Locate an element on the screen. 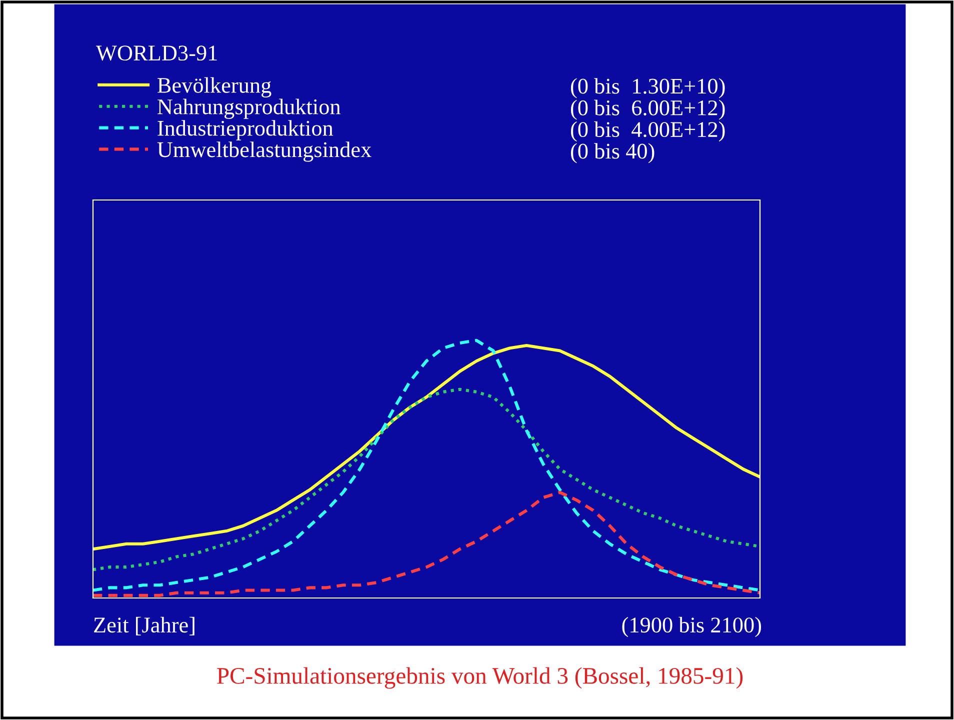 The image size is (954, 720). legend-label: Industrieproduktion is located at coordinates (246, 130).